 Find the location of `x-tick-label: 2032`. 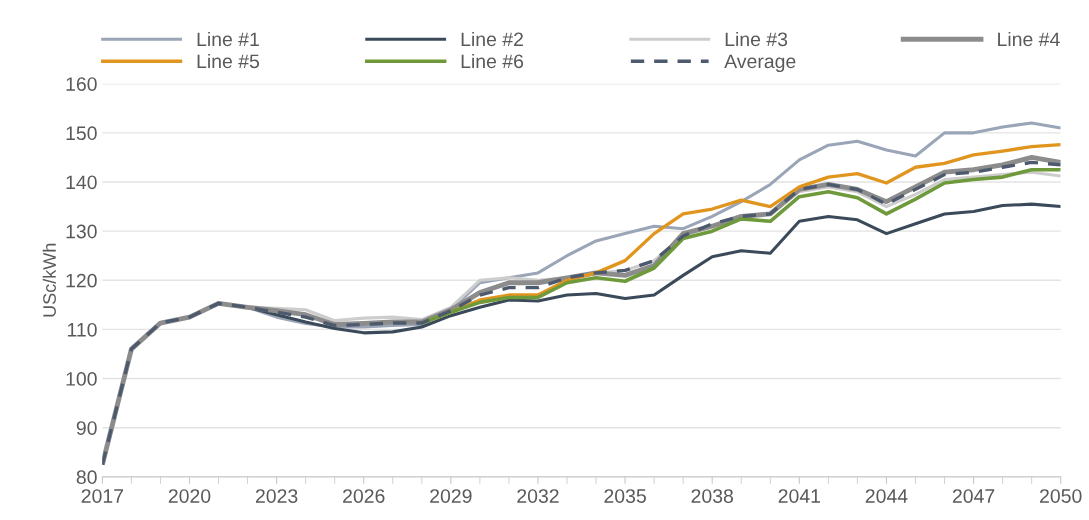

x-tick-label: 2032 is located at coordinates (538, 496).